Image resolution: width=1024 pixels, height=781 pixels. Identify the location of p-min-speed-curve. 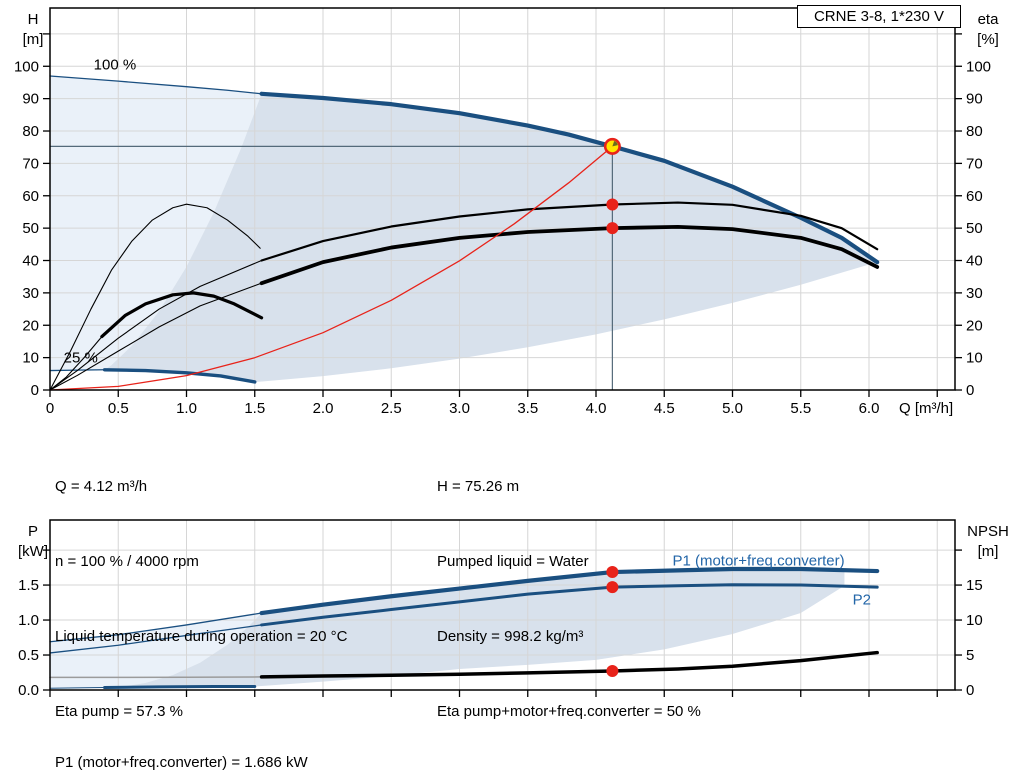
(180, 687).